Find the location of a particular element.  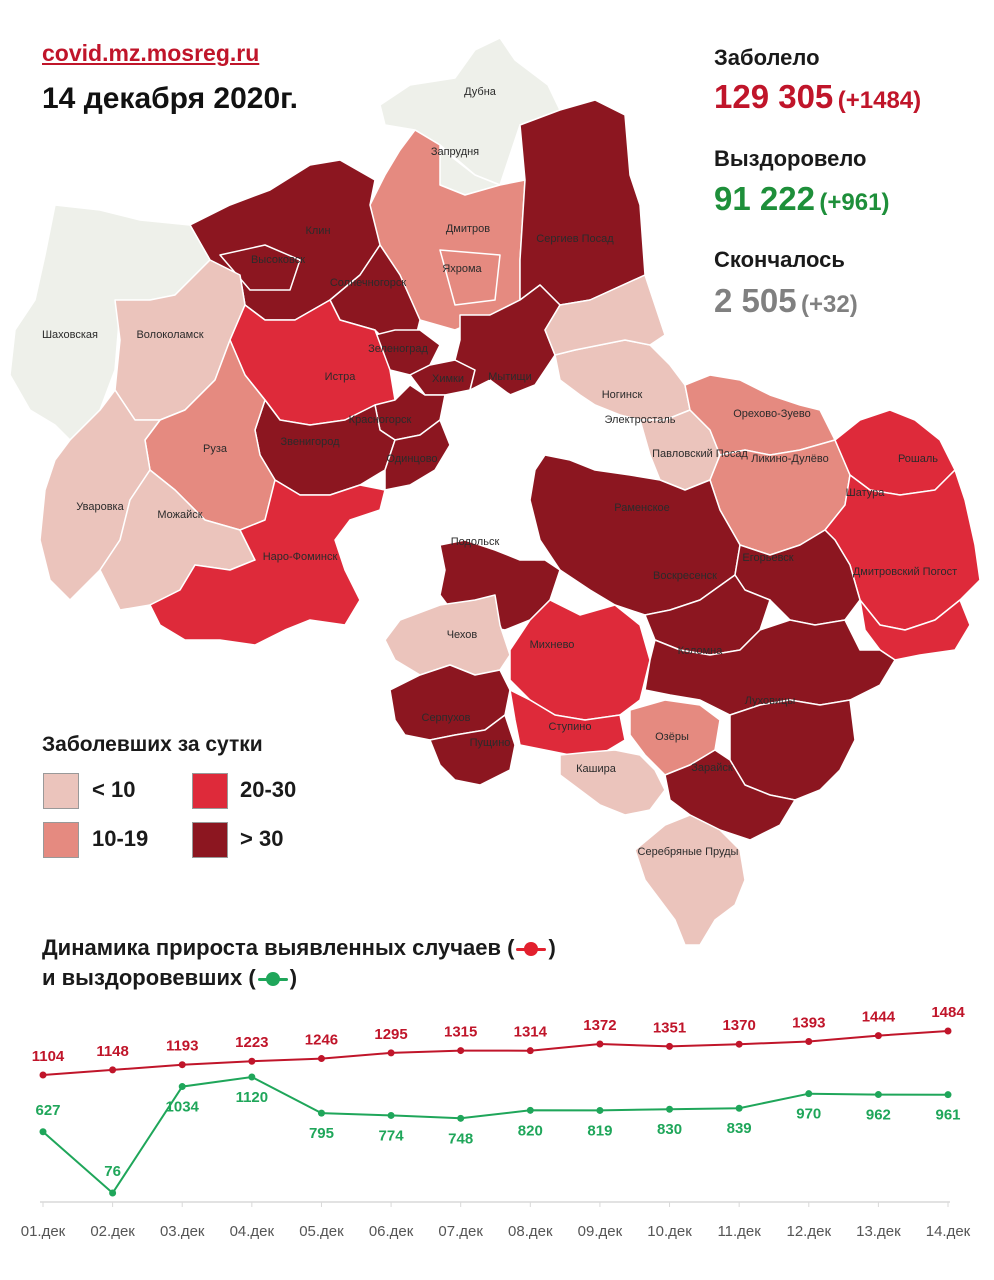

data-label-cases: 1314 is located at coordinates (531, 1032).